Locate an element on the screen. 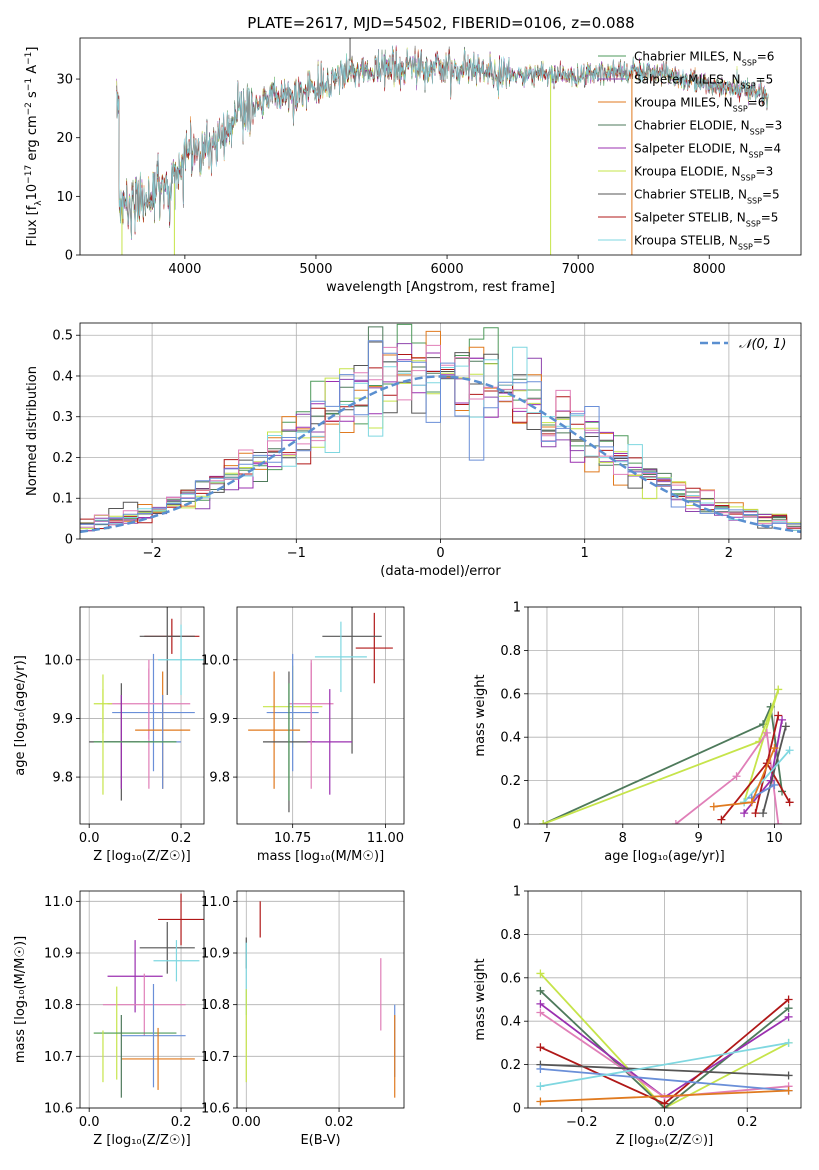  x-axis-label: E(B-V) is located at coordinates (320, 1140).